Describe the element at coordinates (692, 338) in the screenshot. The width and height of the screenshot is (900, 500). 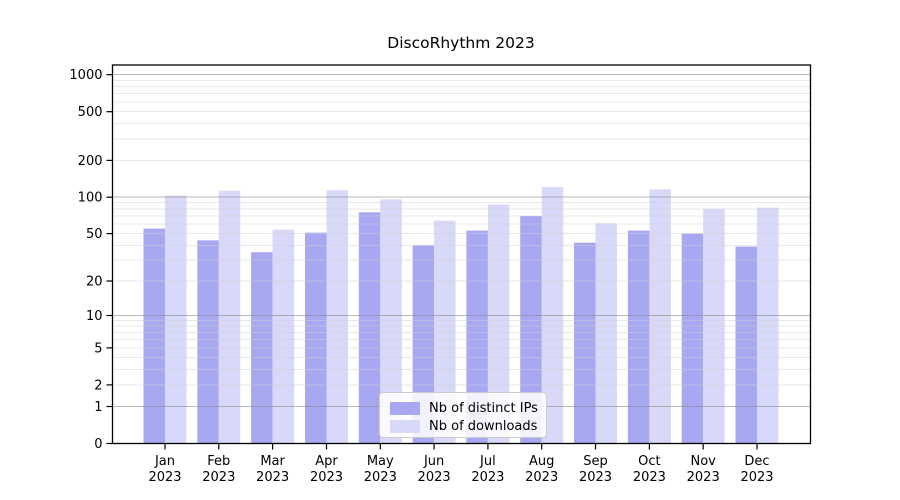
I see `bar-distinct-ips-nov` at that location.